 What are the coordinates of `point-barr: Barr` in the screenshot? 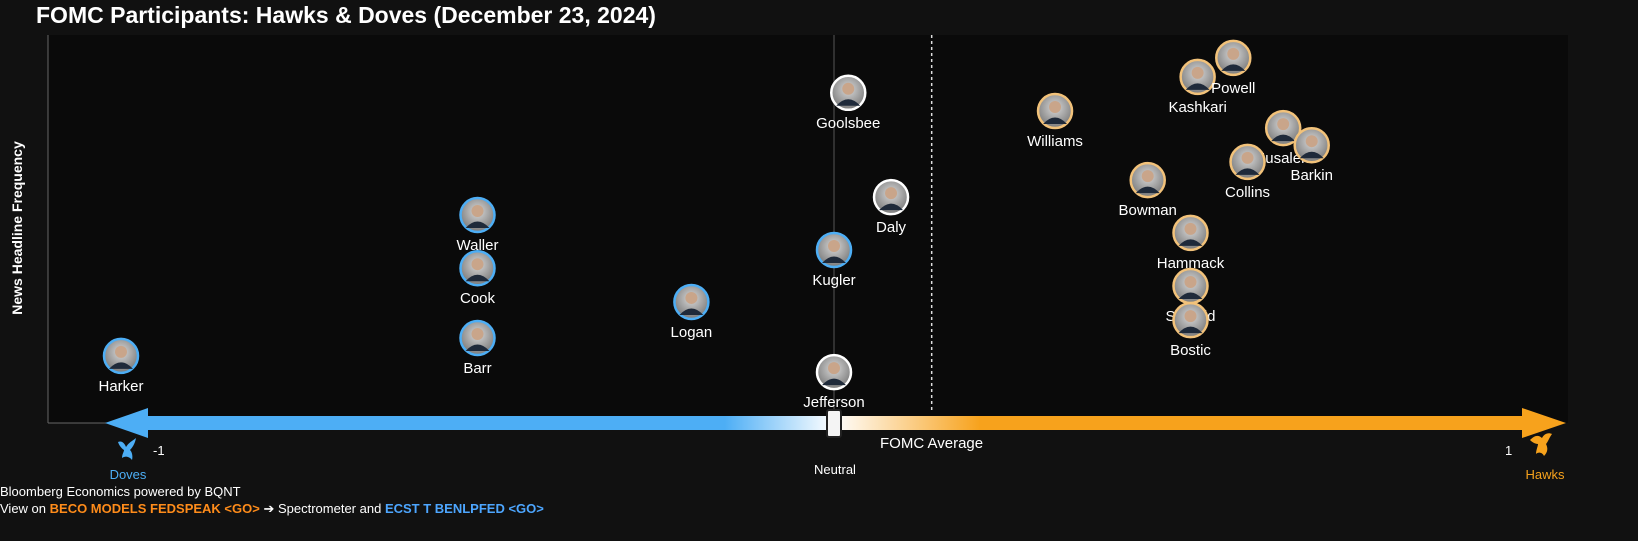 It's located at (477, 348).